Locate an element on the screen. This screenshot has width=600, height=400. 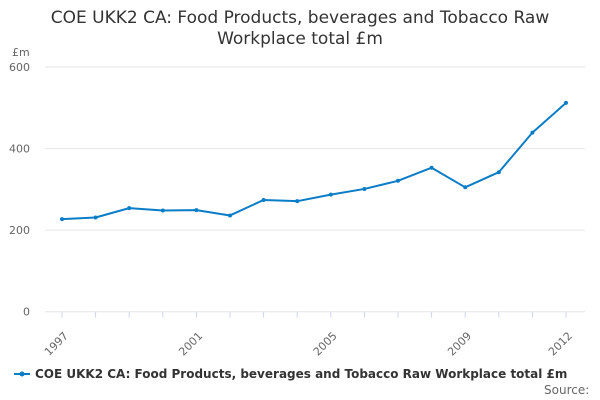
y-tick-label: 400 is located at coordinates (19, 149).